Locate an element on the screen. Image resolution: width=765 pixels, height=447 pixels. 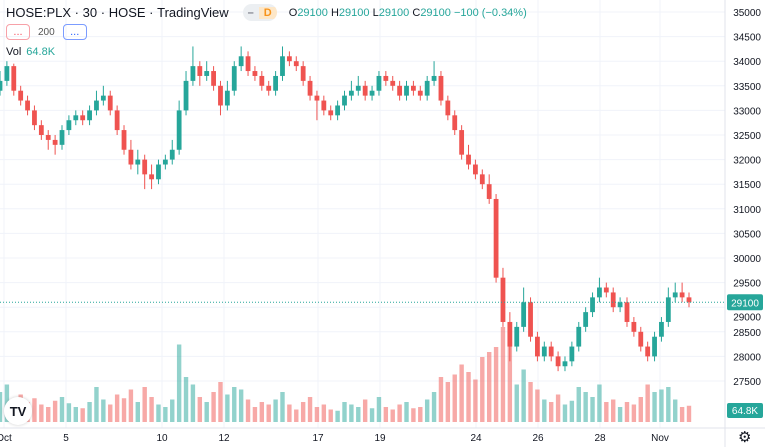
change-value: −100 (−0.34%) is located at coordinates (490, 12).